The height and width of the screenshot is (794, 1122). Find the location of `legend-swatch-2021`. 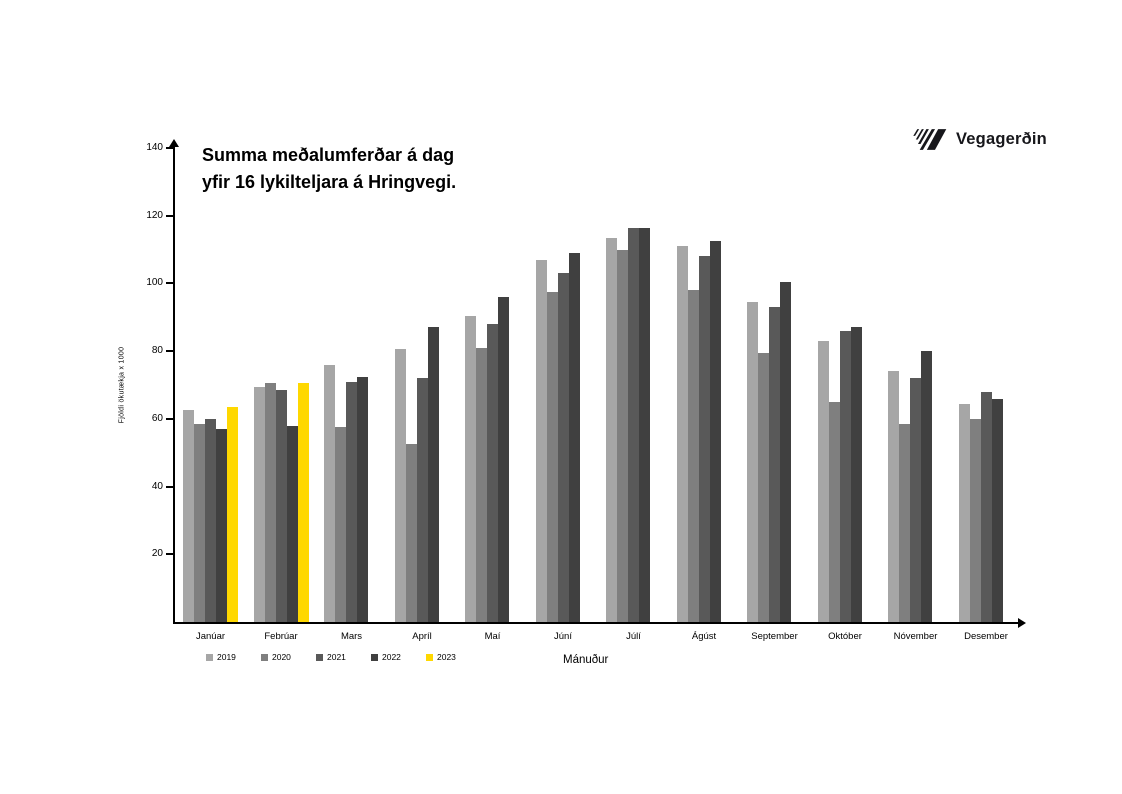

legend-swatch-2021 is located at coordinates (319, 657).